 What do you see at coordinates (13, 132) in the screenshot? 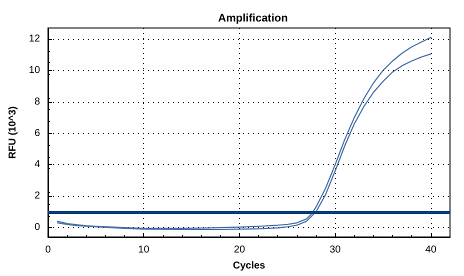
I see `y-axis-title: RFU (10^3)` at bounding box center [13, 132].